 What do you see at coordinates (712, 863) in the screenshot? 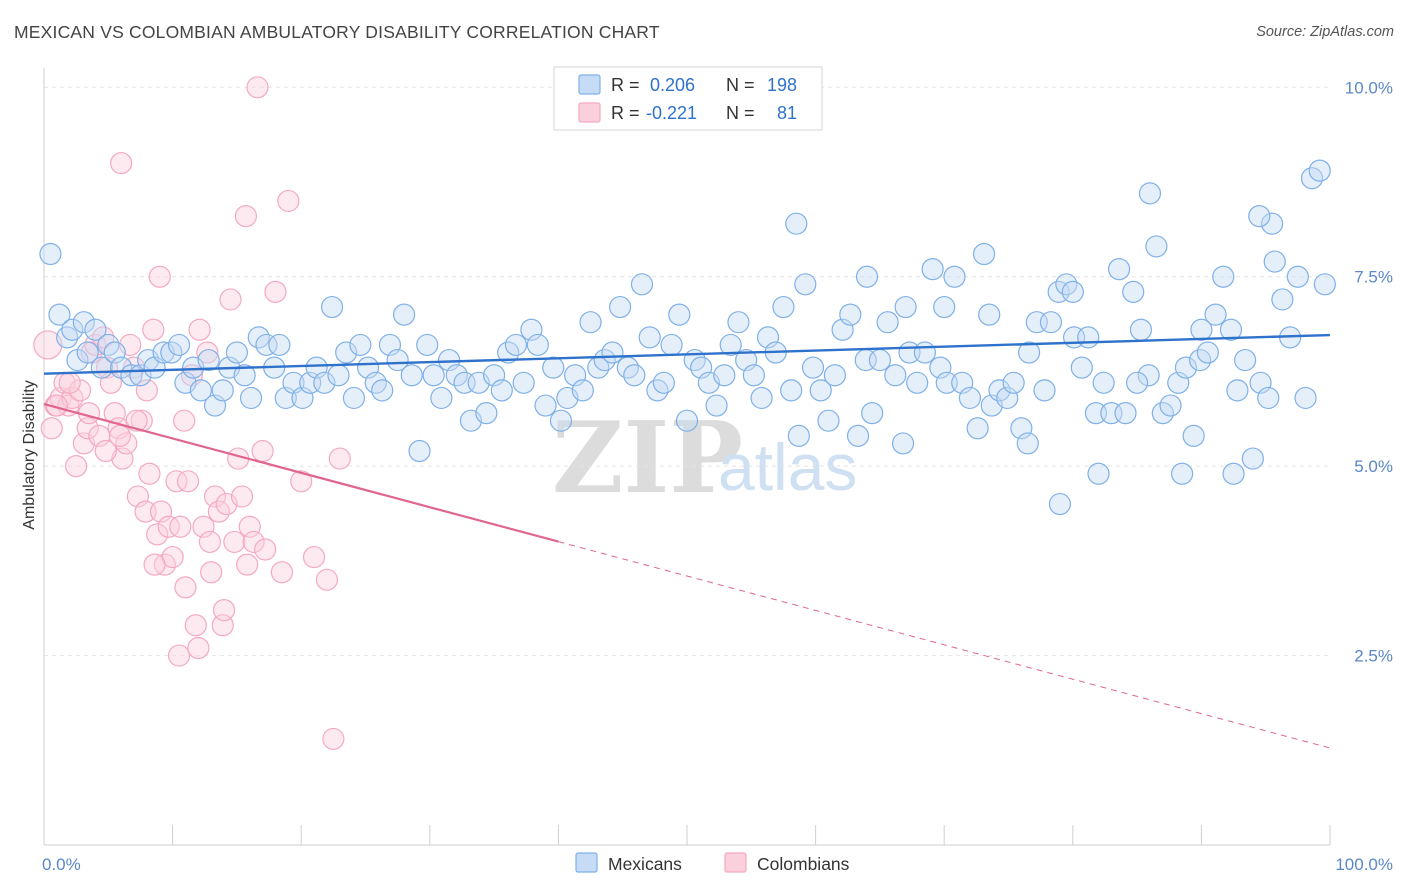
I see `series-legend: Mexicans Colombians` at bounding box center [712, 863].